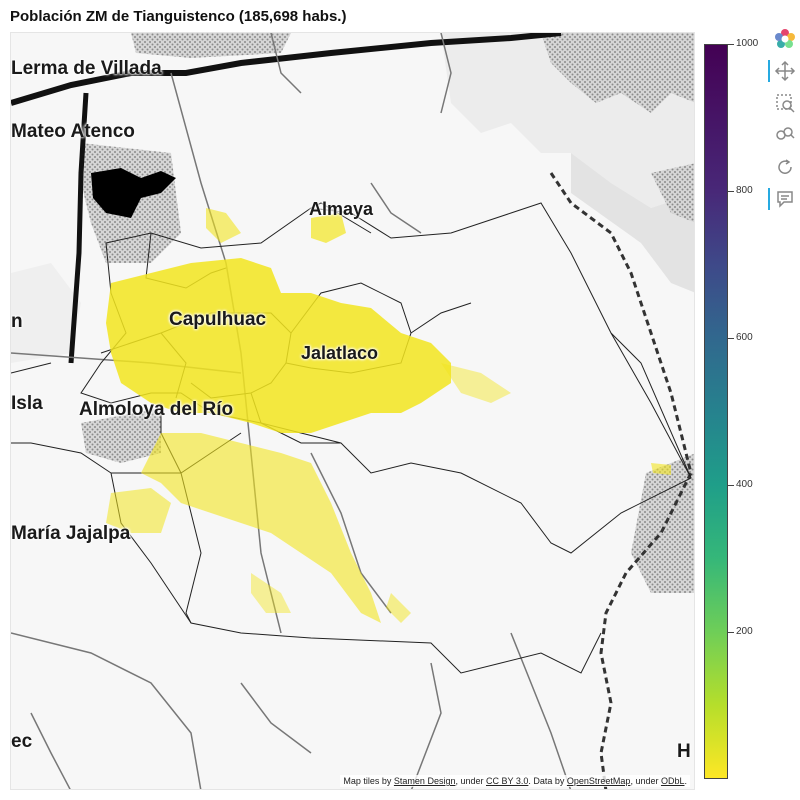 The image size is (800, 800). What do you see at coordinates (598, 781) in the screenshot?
I see `osm-link: OpenStreetMap` at bounding box center [598, 781].